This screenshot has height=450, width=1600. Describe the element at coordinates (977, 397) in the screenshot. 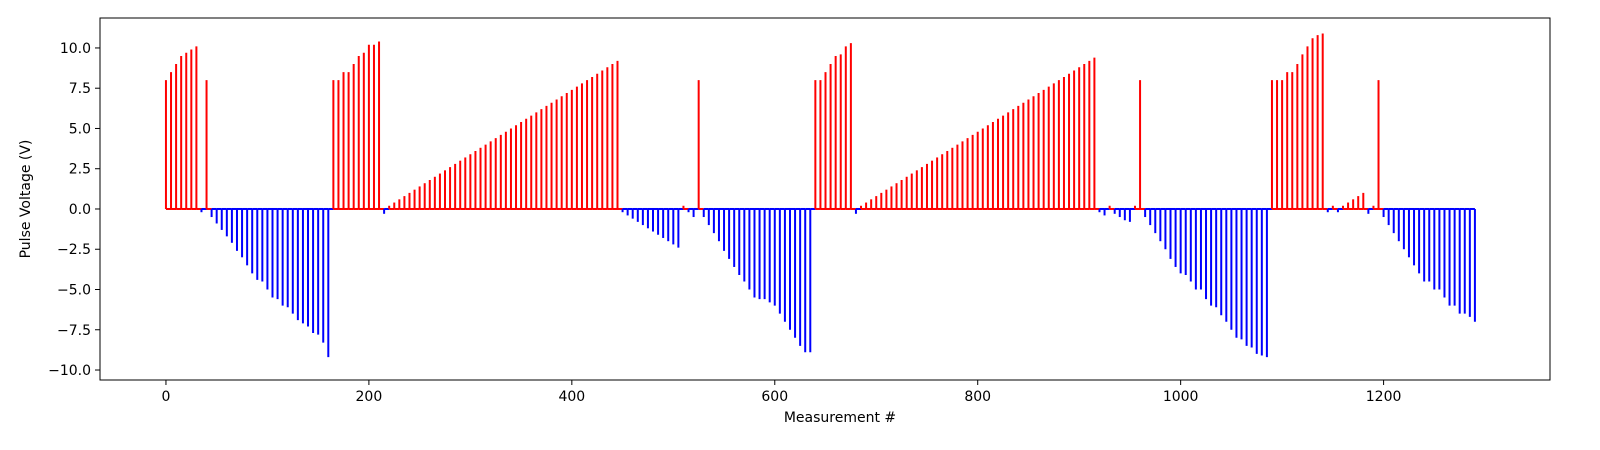

I see `x-tick-label: 800` at that location.